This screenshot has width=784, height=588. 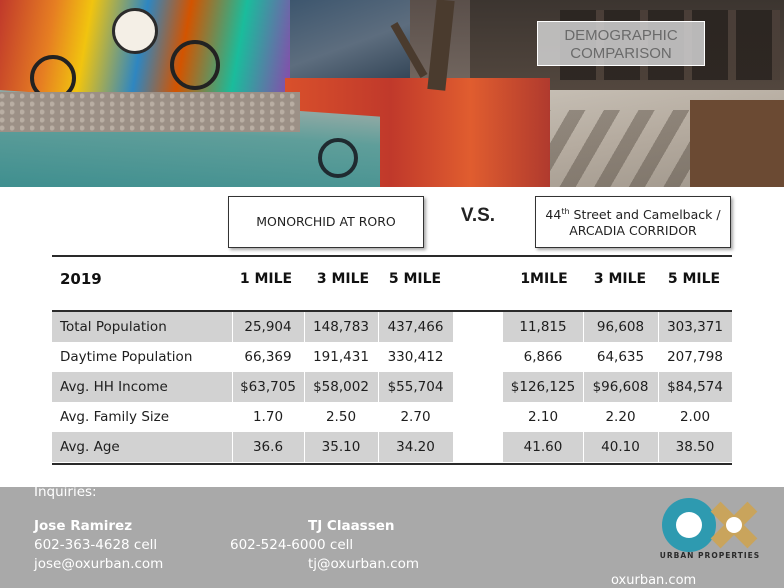 I want to click on logo-text: URBAN PROPERTIES, so click(x=710, y=555).